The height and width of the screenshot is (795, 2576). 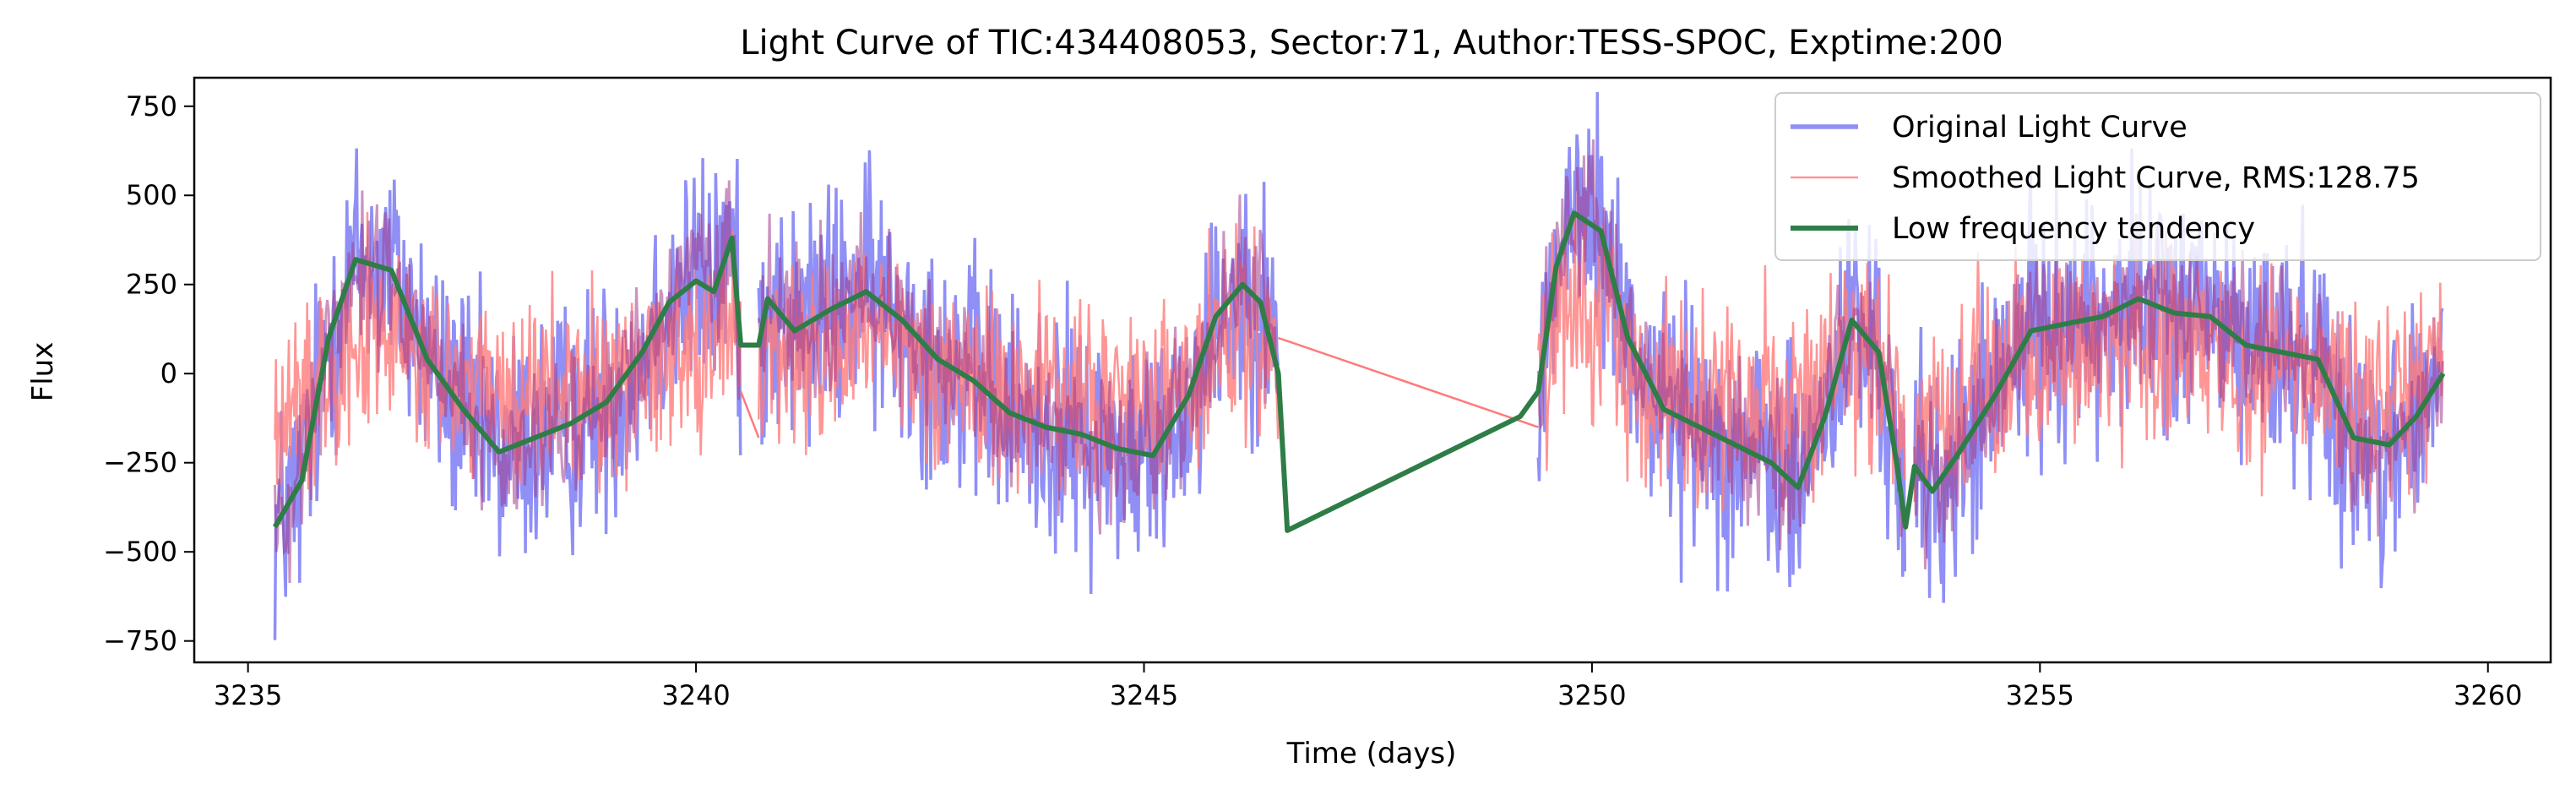 I want to click on y-tick-label: −250, so click(x=140, y=463).